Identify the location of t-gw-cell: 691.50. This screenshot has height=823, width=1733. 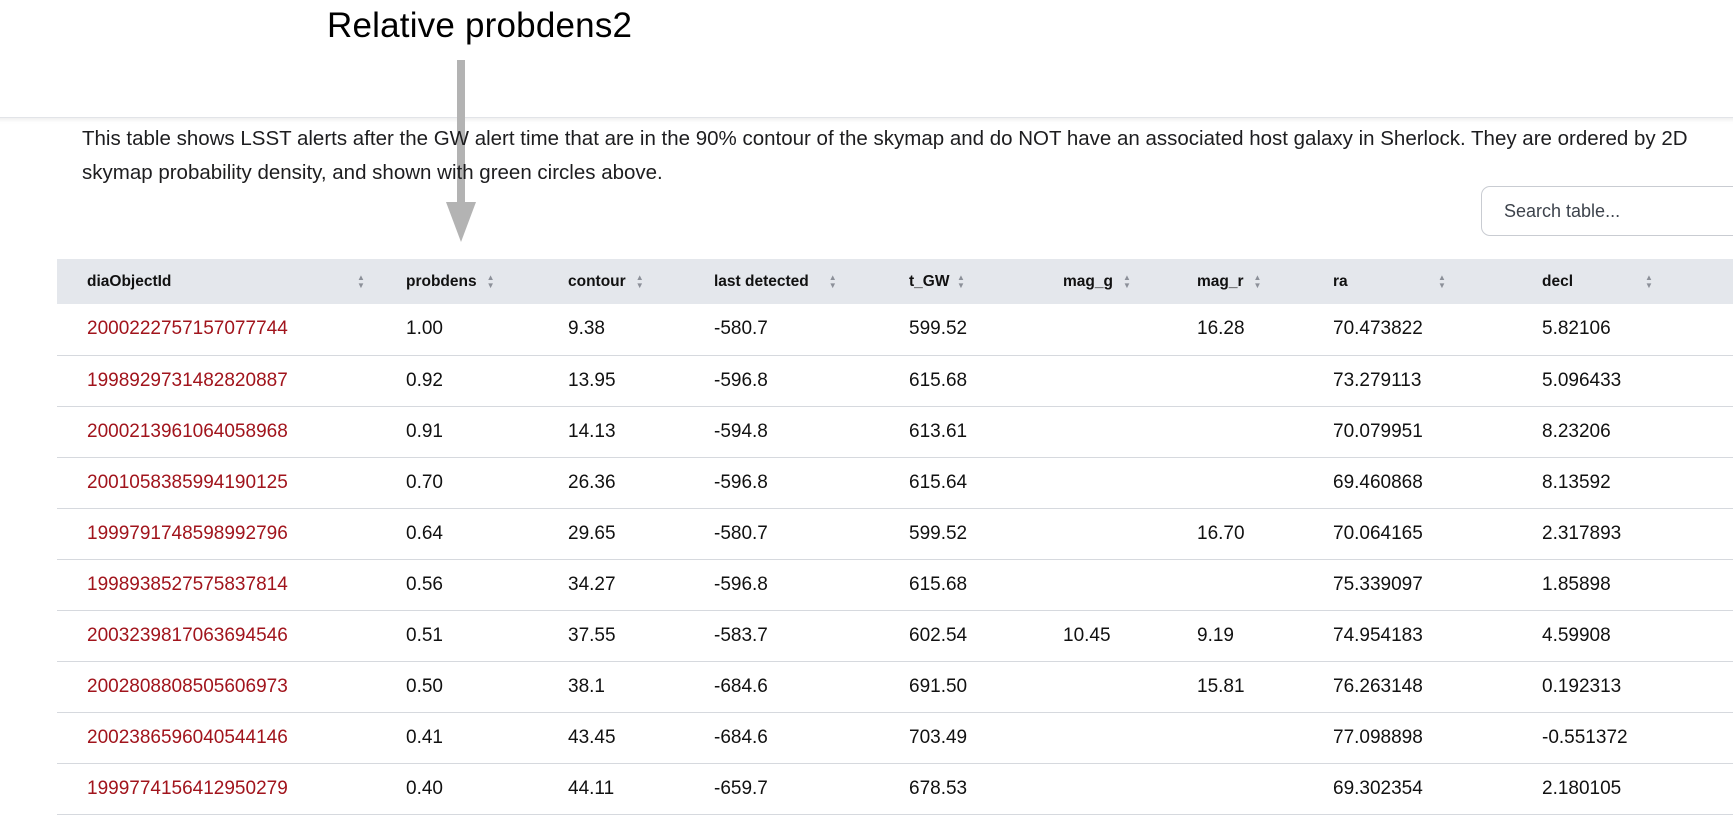
(938, 686).